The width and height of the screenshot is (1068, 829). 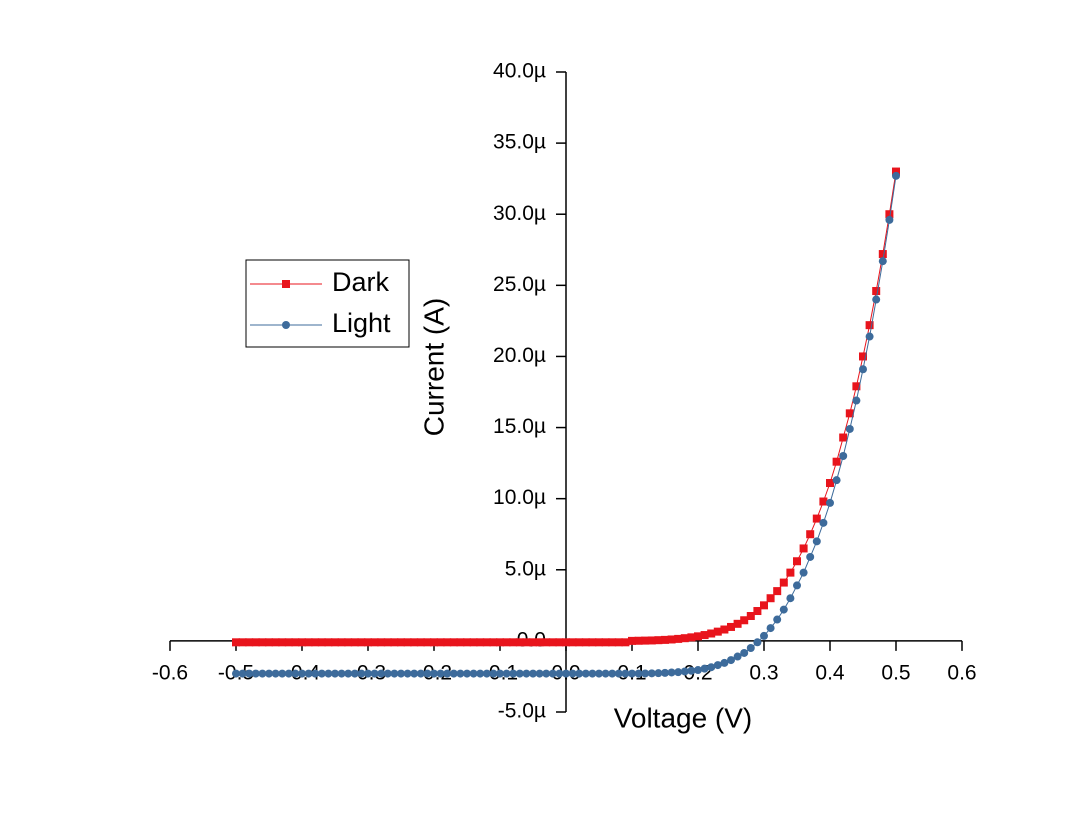 I want to click on x-tick-label: 0.6, so click(x=961, y=672).